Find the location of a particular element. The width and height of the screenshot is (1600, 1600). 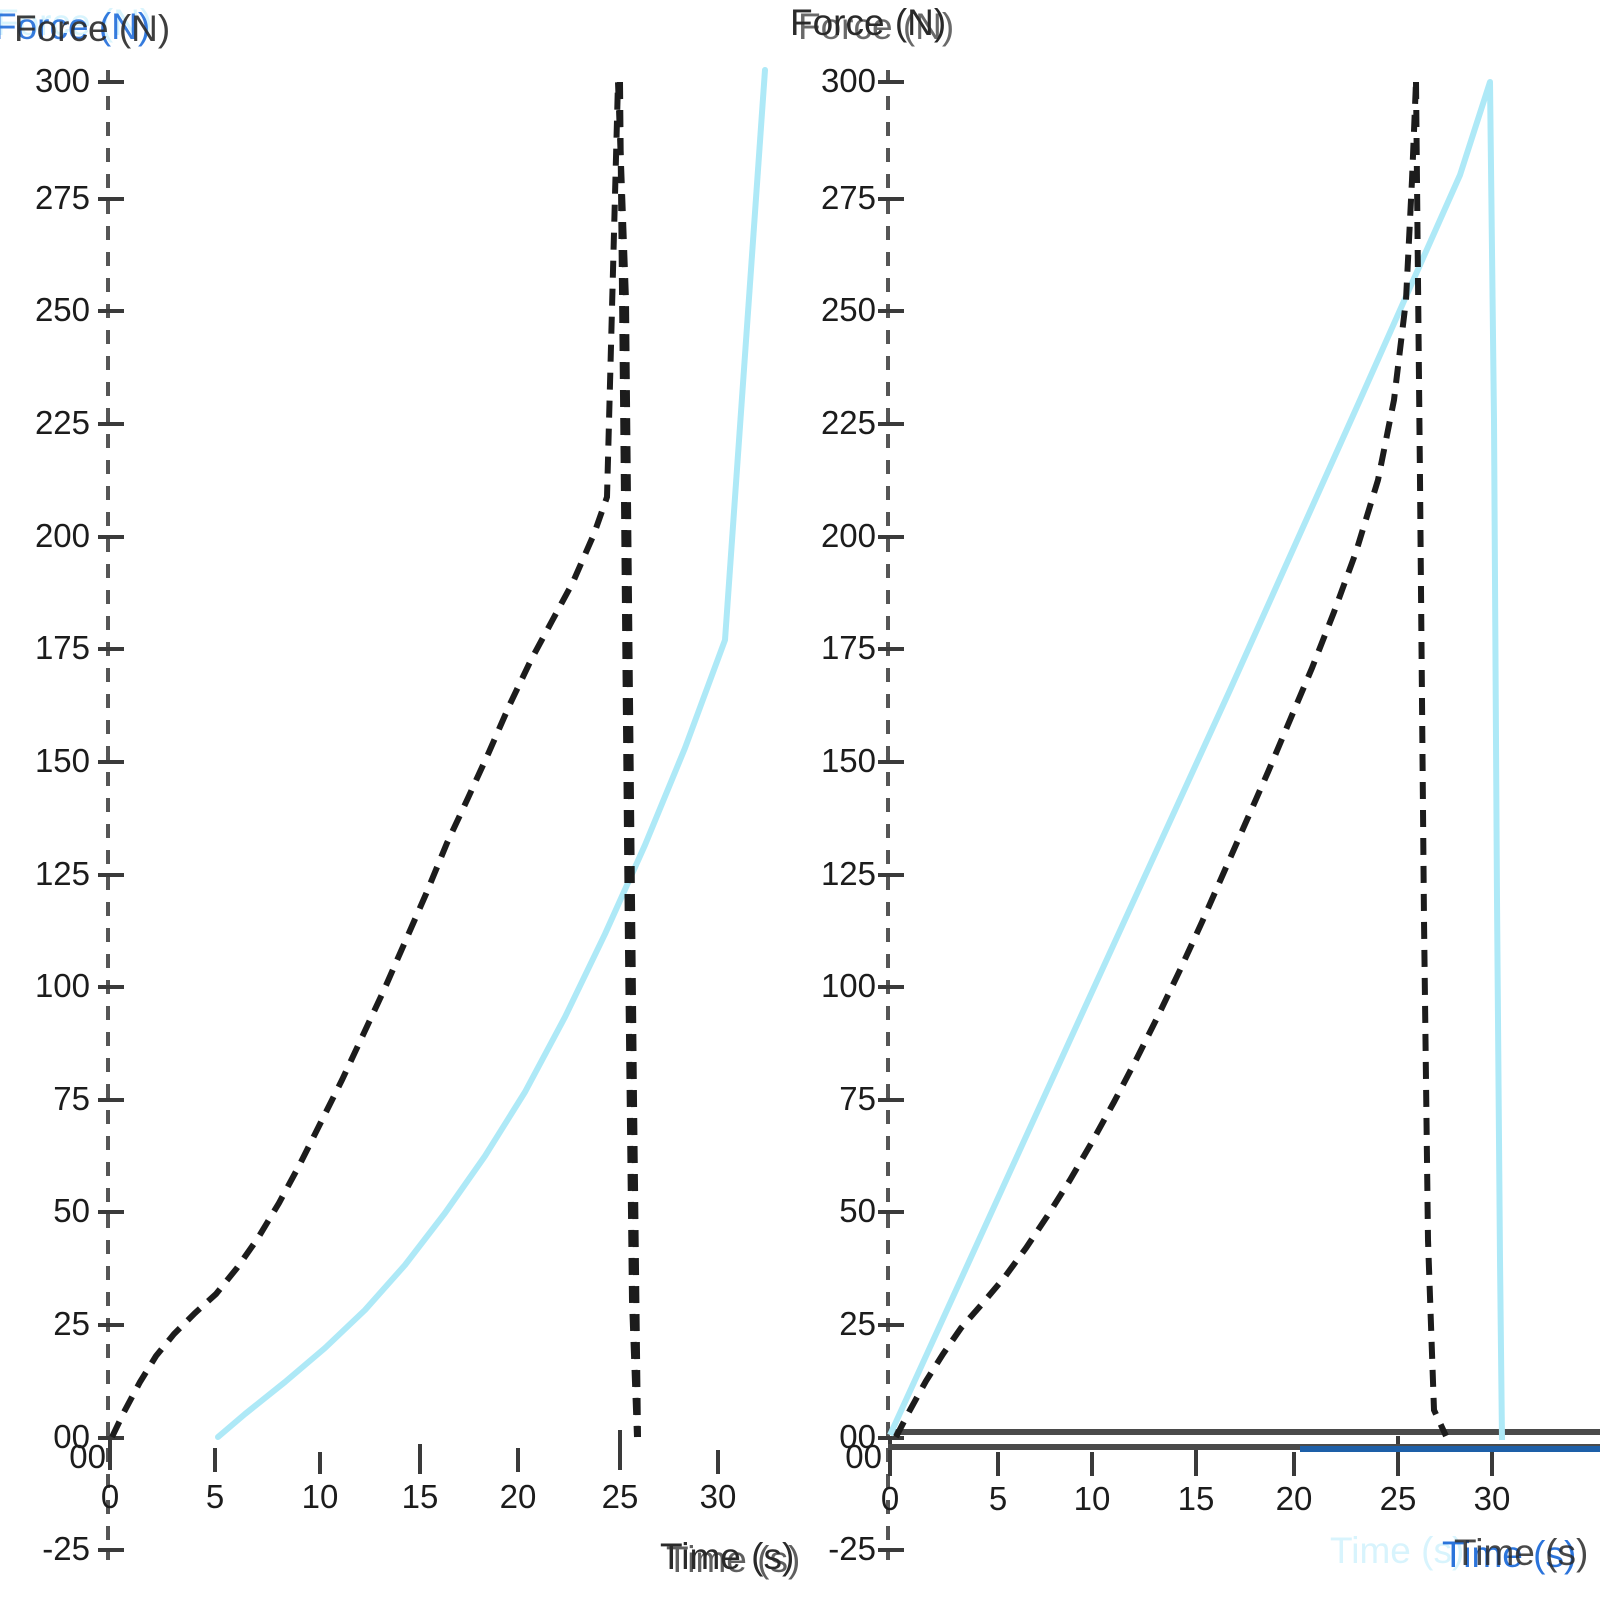

right-ytick-175: 175 is located at coordinates (848, 647).